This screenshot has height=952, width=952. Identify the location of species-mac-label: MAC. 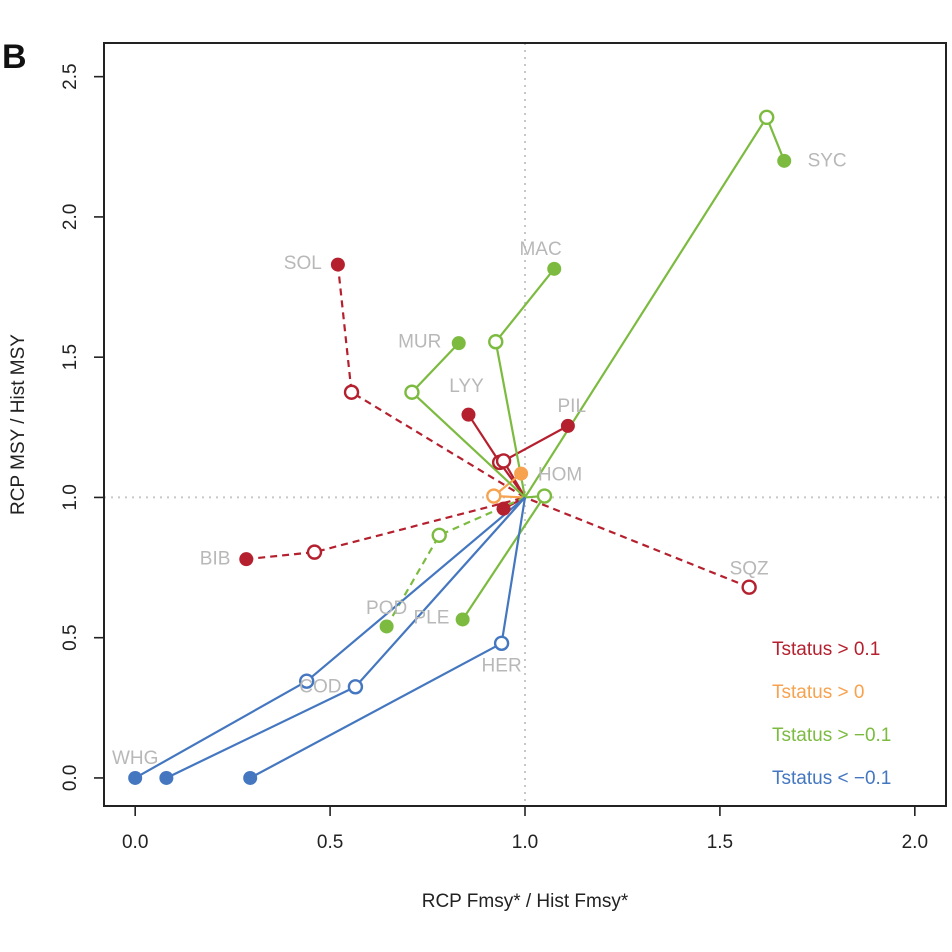
(540, 249).